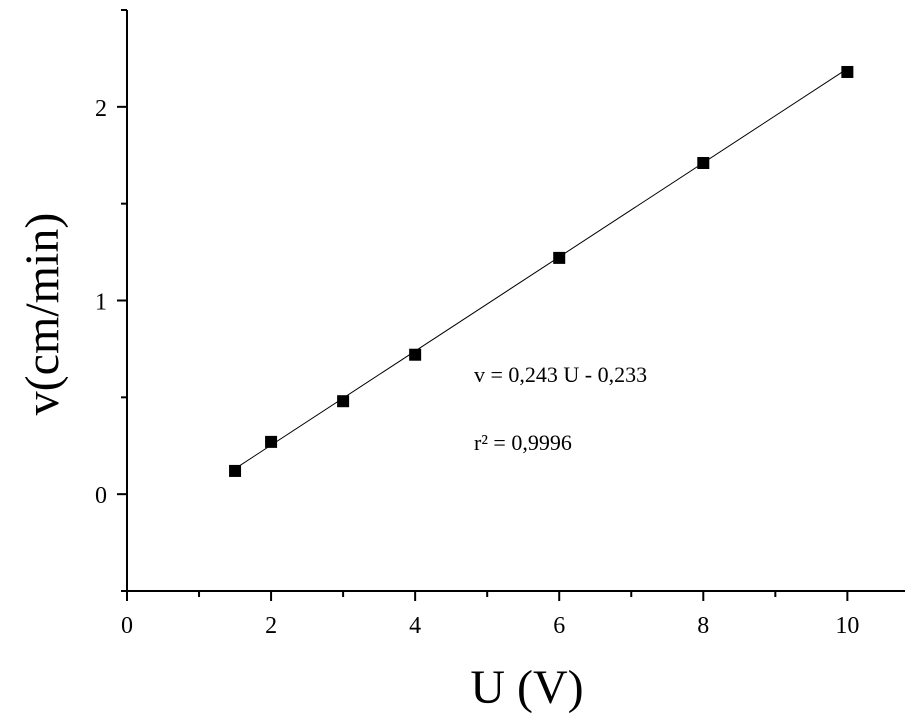 This screenshot has height=714, width=905. I want to click on x-tick-label: 6, so click(559, 626).